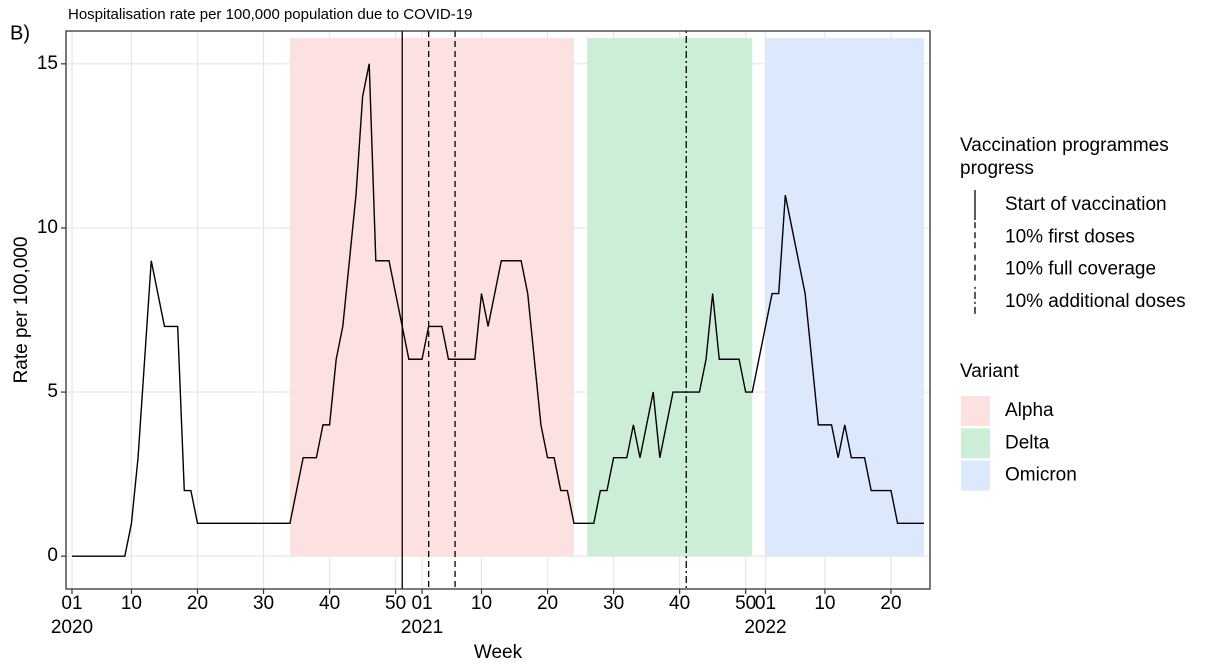 The height and width of the screenshot is (666, 1232). I want to click on panel-label: B), so click(20, 33).